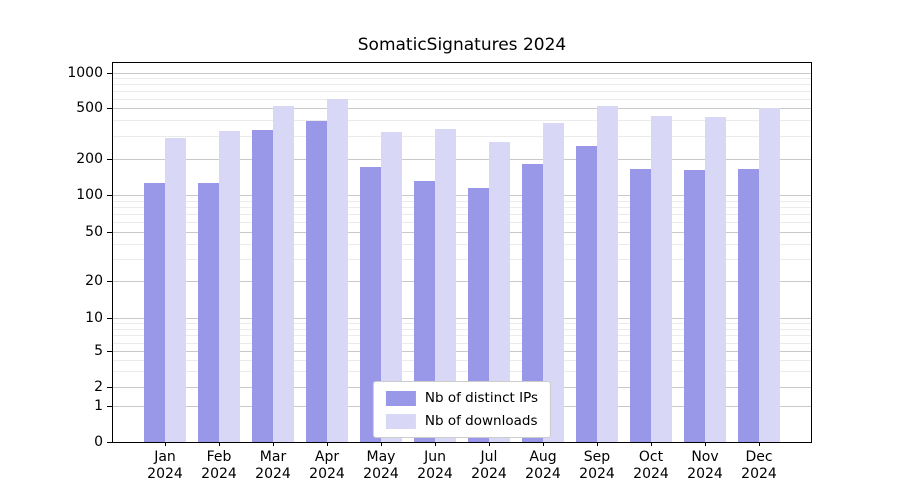 The height and width of the screenshot is (500, 900). Describe the element at coordinates (98, 442) in the screenshot. I see `y-tick-label: 0` at that location.